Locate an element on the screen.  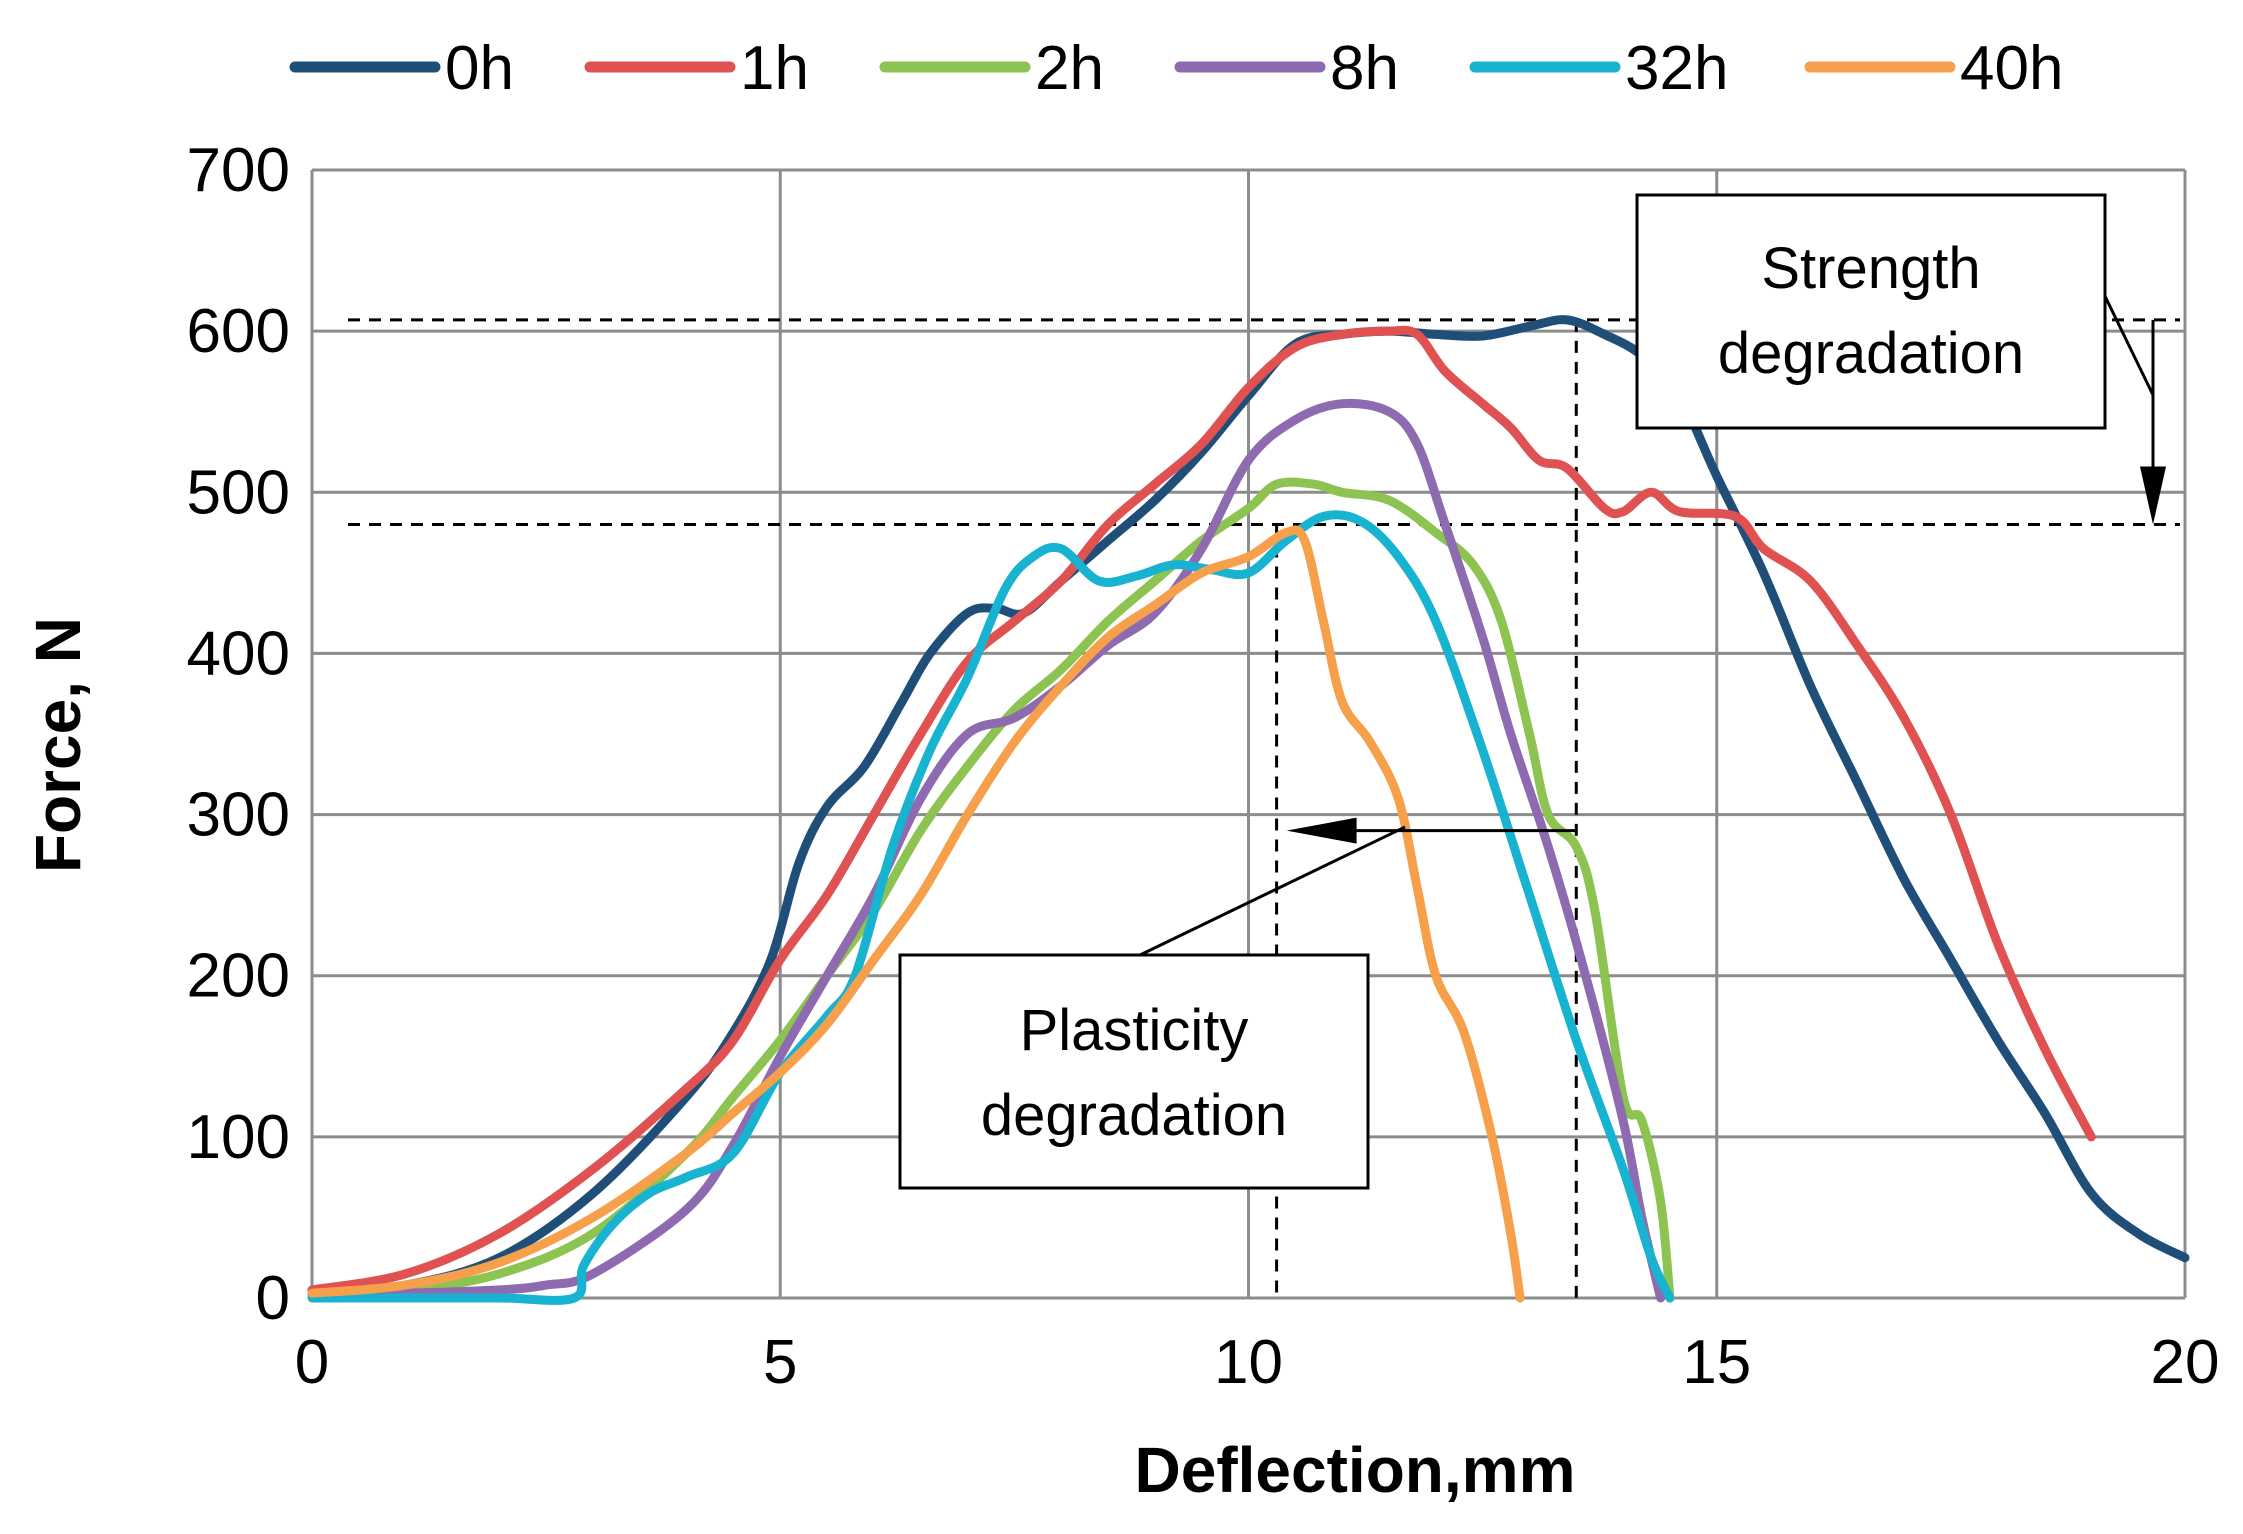
legend-label-32h: 32h is located at coordinates (1676, 68).